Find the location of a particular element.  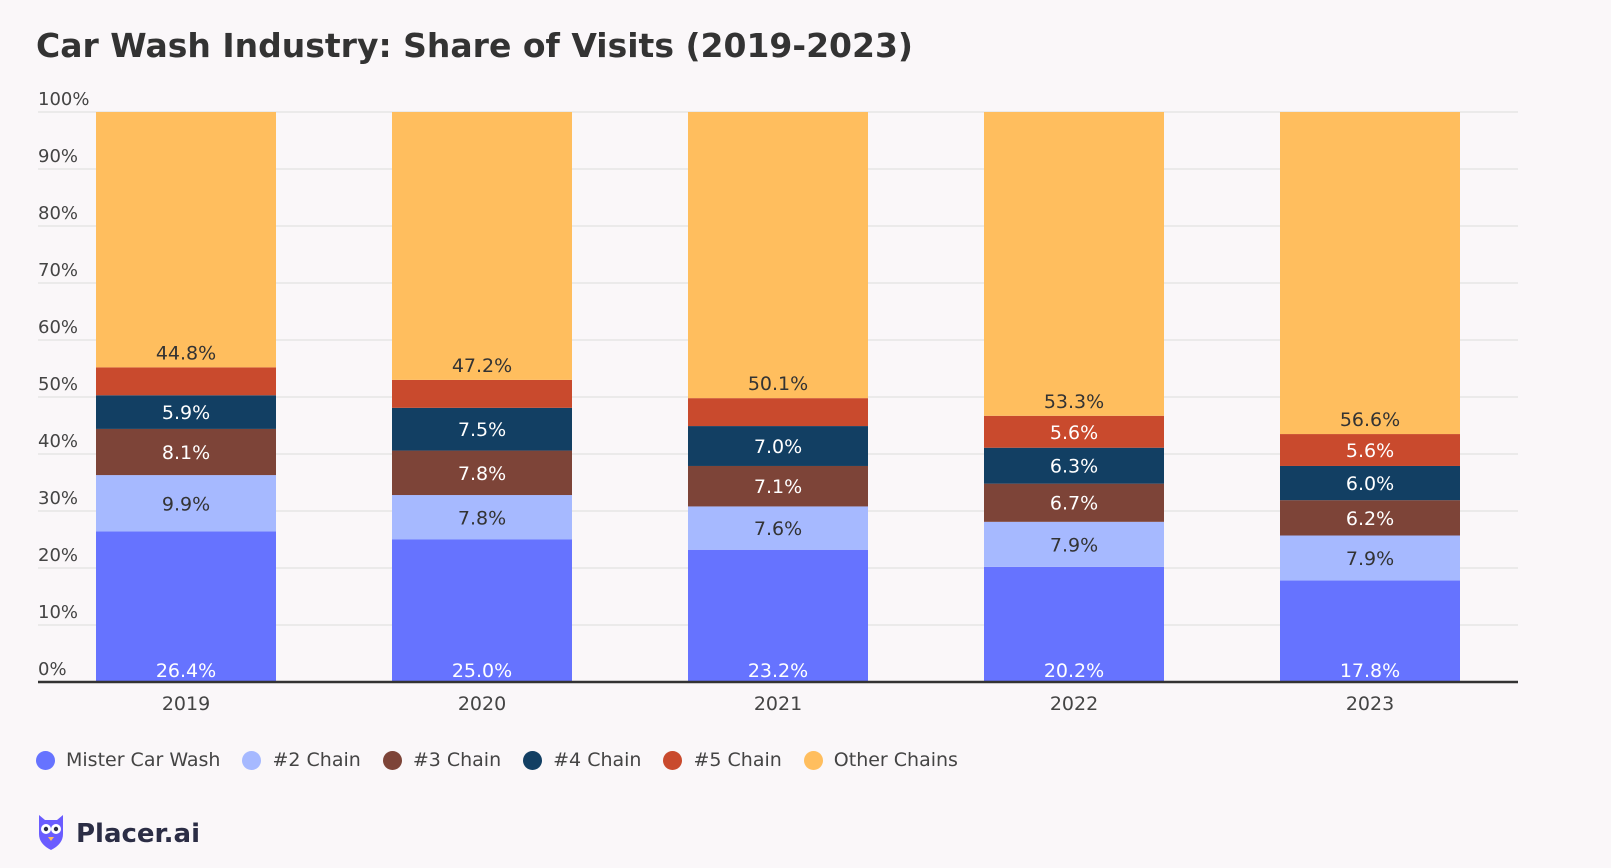

y-tick-label: 30% is located at coordinates (58, 498).